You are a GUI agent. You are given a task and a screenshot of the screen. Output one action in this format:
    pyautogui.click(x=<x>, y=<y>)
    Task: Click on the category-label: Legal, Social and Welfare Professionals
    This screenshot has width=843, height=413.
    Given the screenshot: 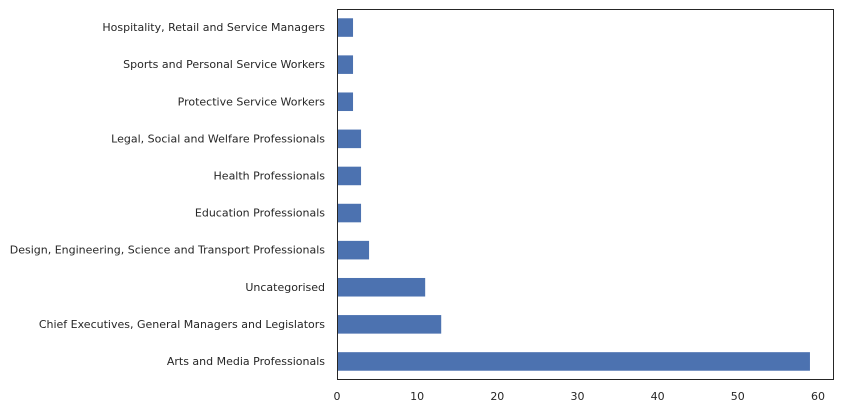 What is the action you would take?
    pyautogui.click(x=218, y=138)
    